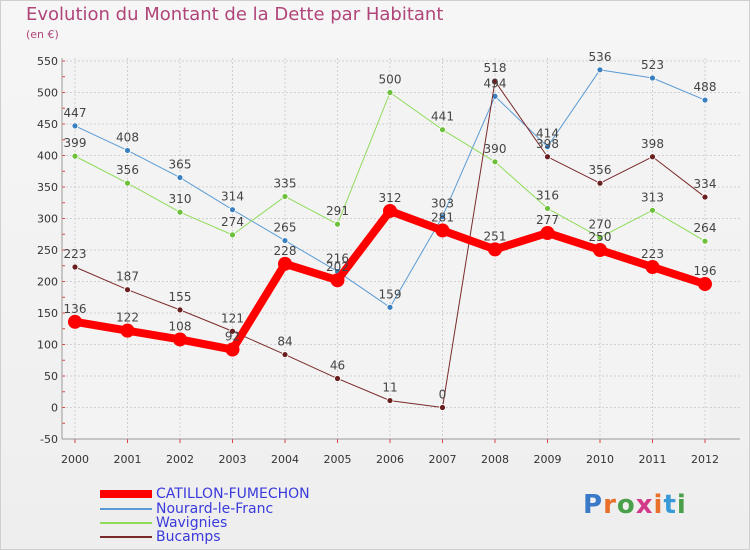  I want to click on data-label-wavignies: 316, so click(547, 195).